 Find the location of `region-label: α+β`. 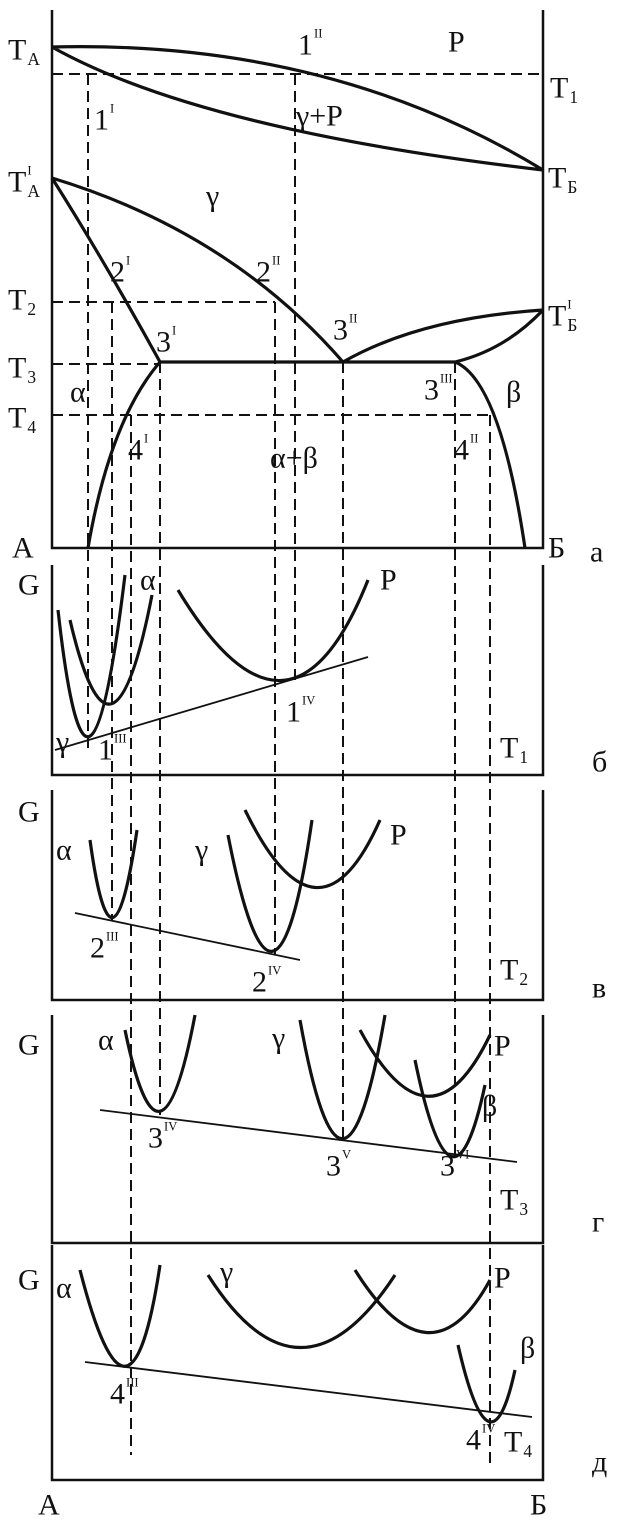

region-label: α+β is located at coordinates (294, 458).